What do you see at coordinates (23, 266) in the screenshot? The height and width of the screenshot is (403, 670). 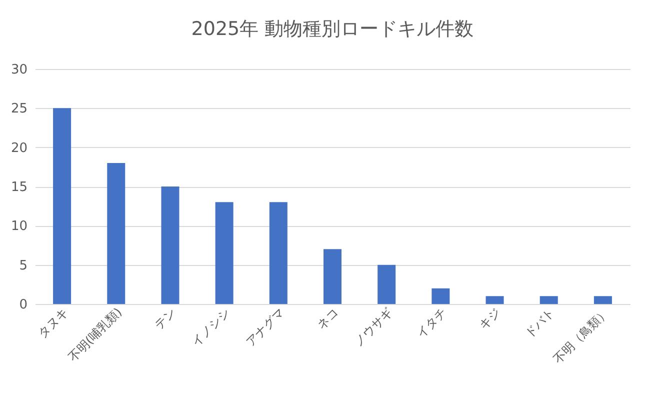 I see `y-tick-label: 5` at bounding box center [23, 266].